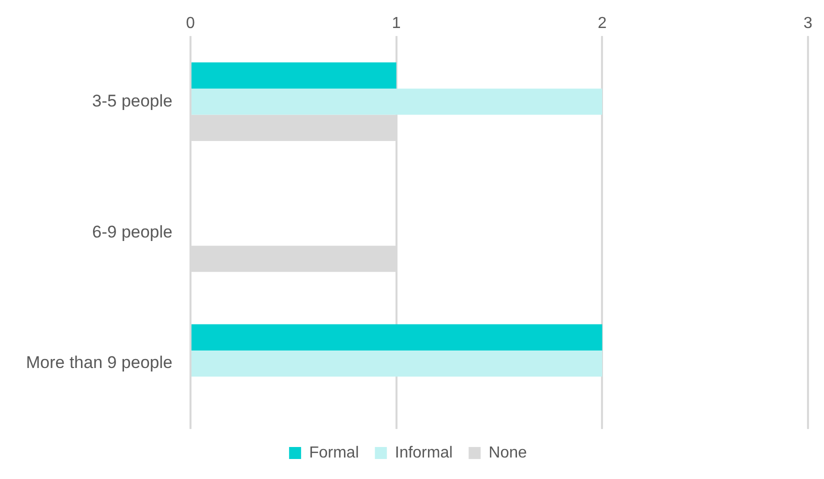  Describe the element at coordinates (508, 453) in the screenshot. I see `legend-label: None` at that location.